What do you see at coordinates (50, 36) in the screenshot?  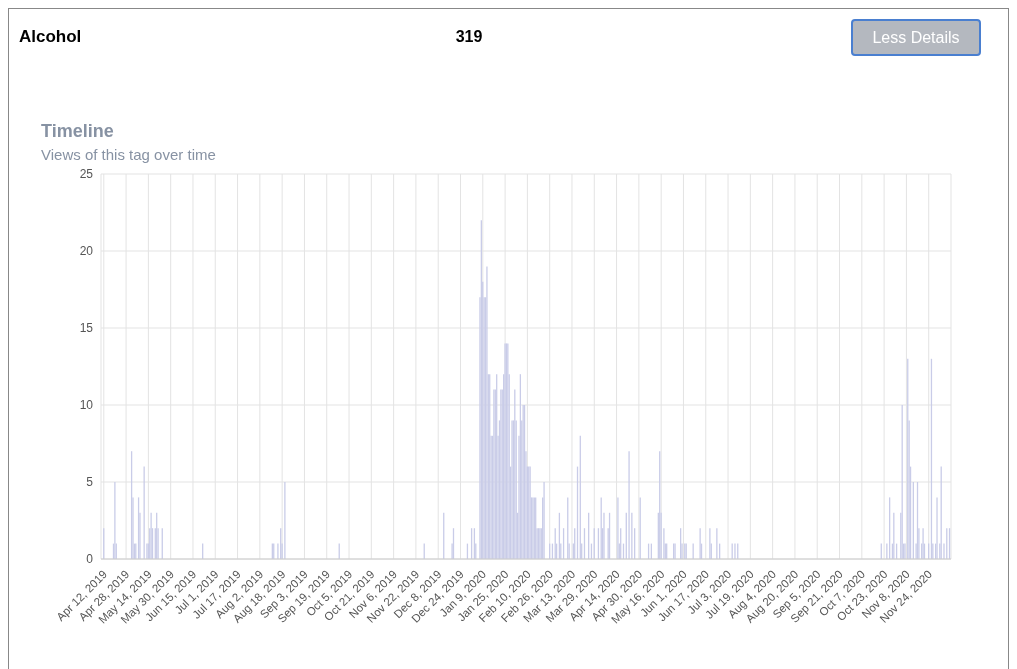 I see `text: Alcohol` at bounding box center [50, 36].